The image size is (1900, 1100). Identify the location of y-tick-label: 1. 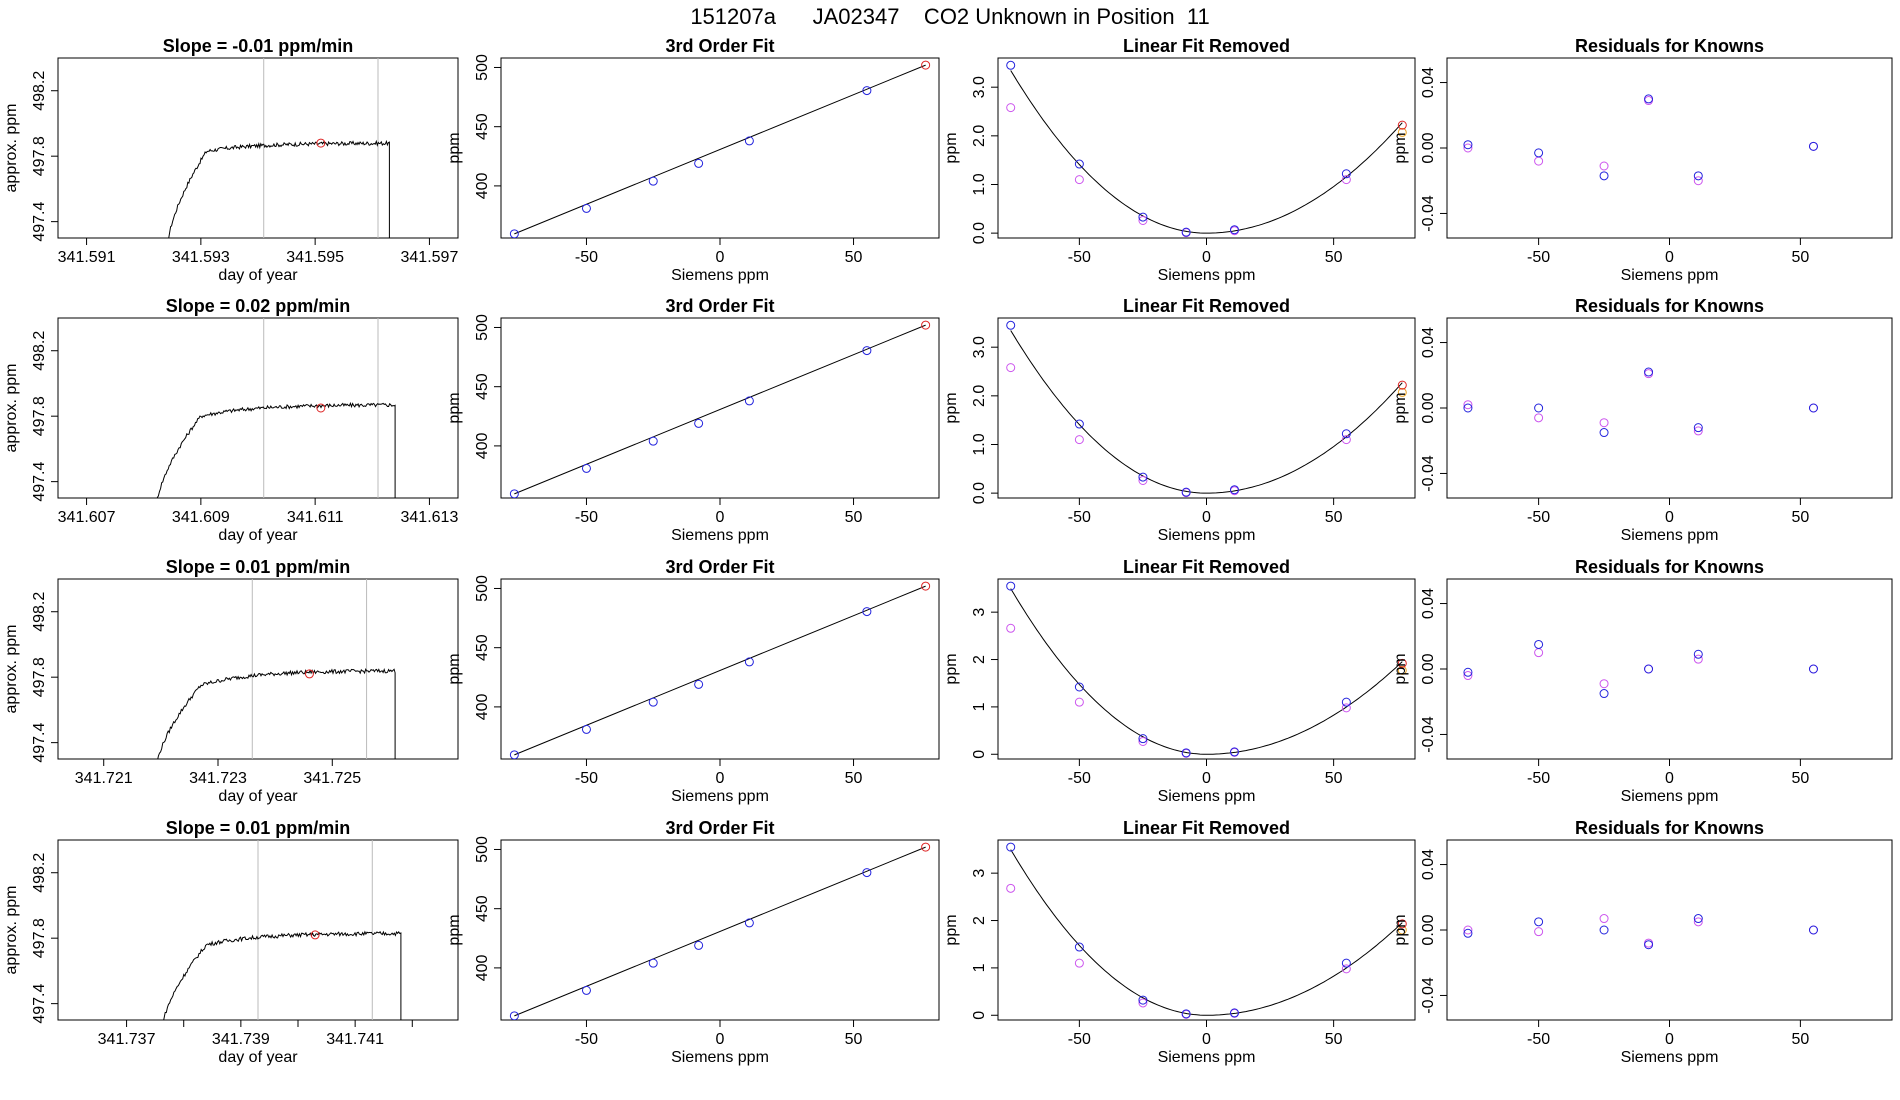
(979, 706).